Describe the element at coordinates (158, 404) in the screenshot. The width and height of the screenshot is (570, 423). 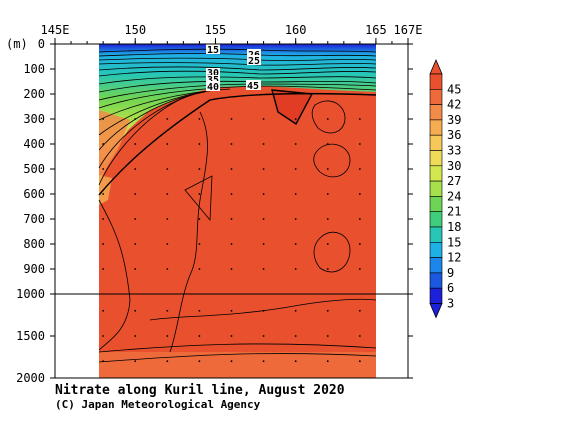
I see `credit-line: (C) Japan Meteorological Agency` at that location.